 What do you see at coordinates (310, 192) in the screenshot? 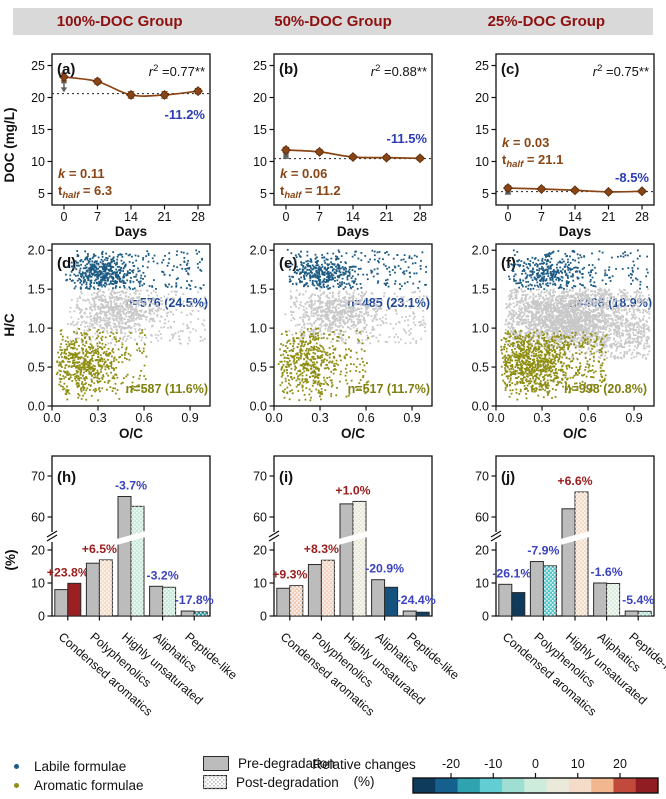
I see `svg-text: thalf = 11.2` at bounding box center [310, 192].